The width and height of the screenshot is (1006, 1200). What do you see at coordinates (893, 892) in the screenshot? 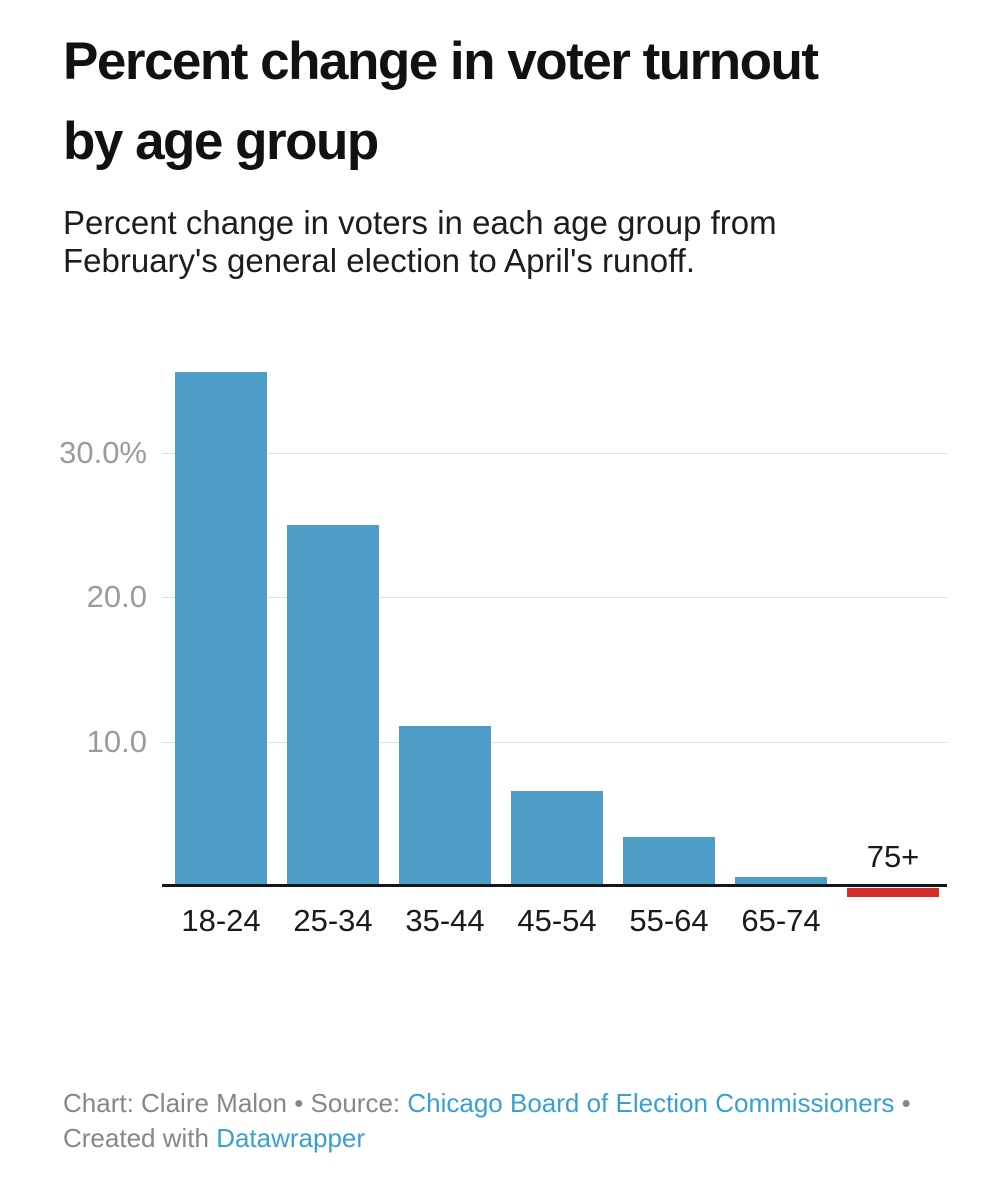
I see `bar-75plus` at bounding box center [893, 892].